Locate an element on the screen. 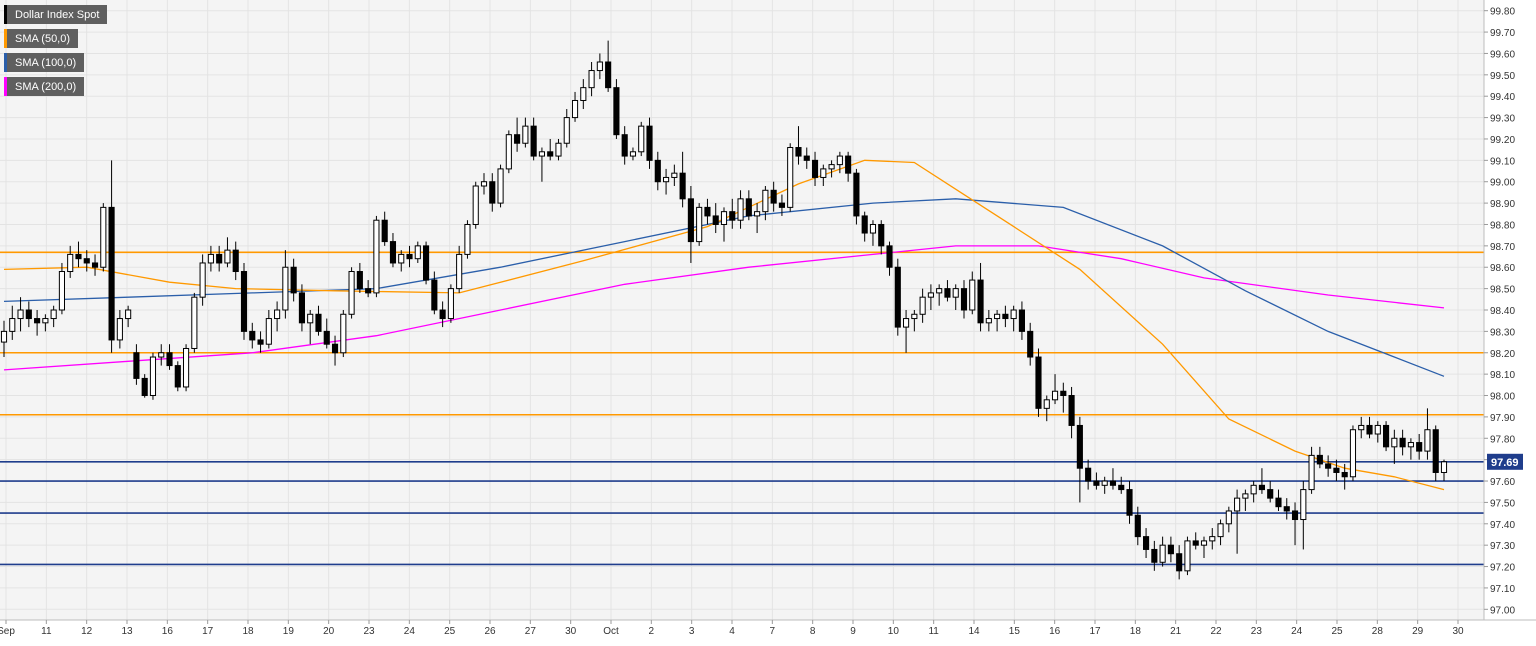 The height and width of the screenshot is (646, 1536). y-tick-label: 99.40 is located at coordinates (1502, 97).